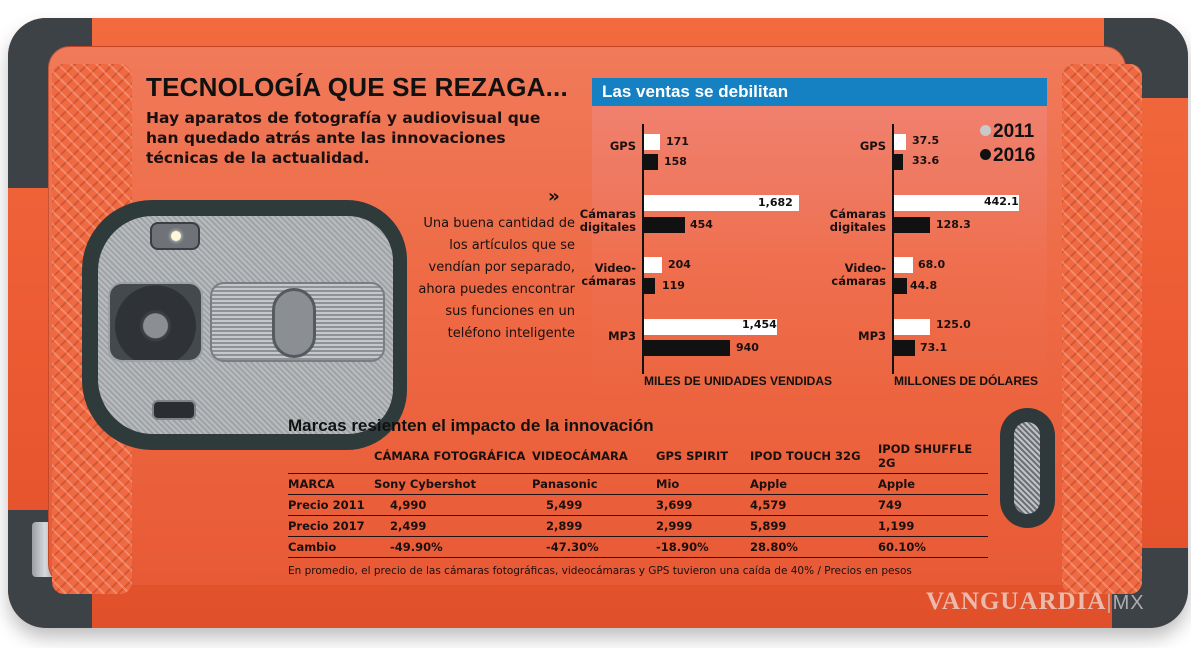  I want to click on table-cell: Precio 2011, so click(331, 505).